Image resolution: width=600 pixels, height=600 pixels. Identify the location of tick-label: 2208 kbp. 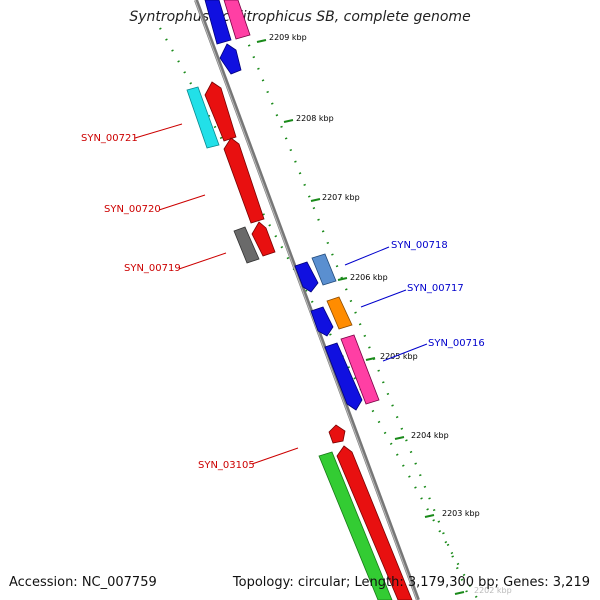
(315, 118).